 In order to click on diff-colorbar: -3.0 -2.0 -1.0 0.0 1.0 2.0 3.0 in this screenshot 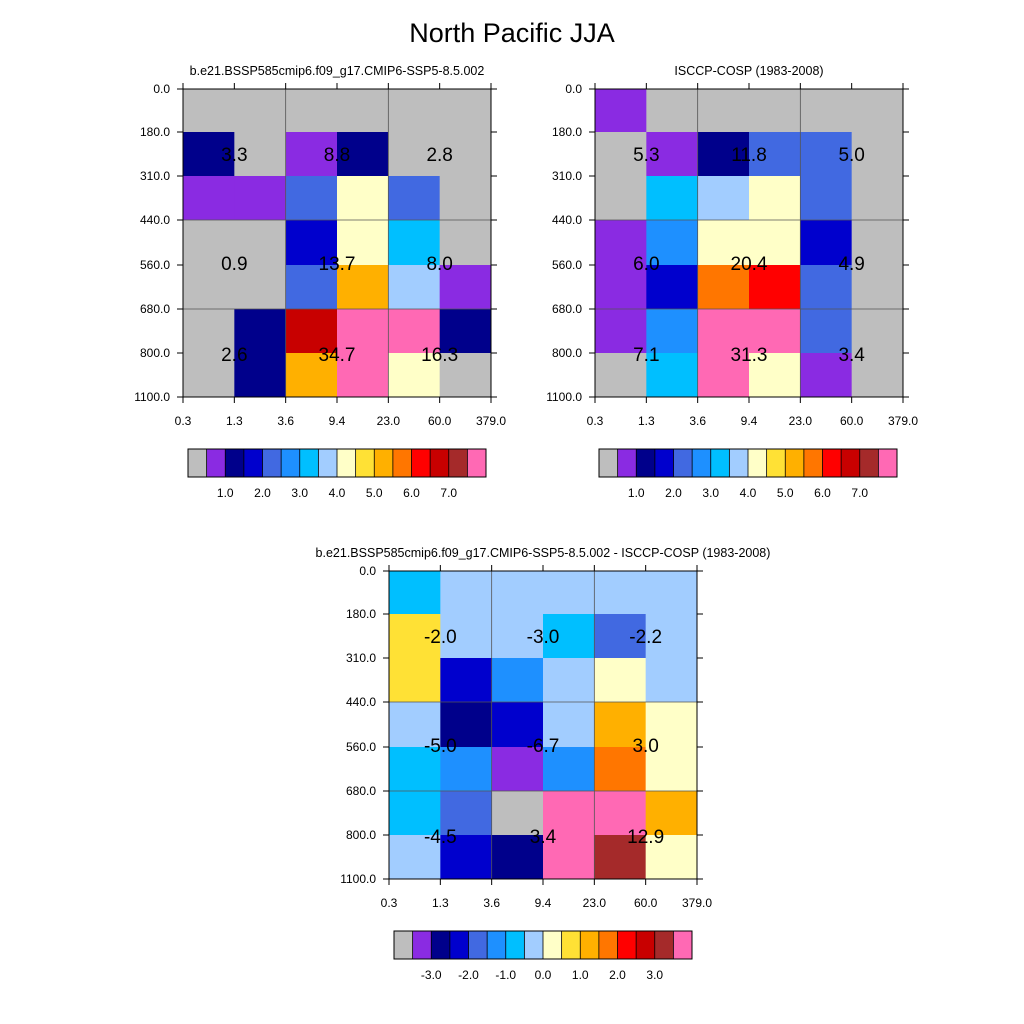, I will do `click(543, 956)`.